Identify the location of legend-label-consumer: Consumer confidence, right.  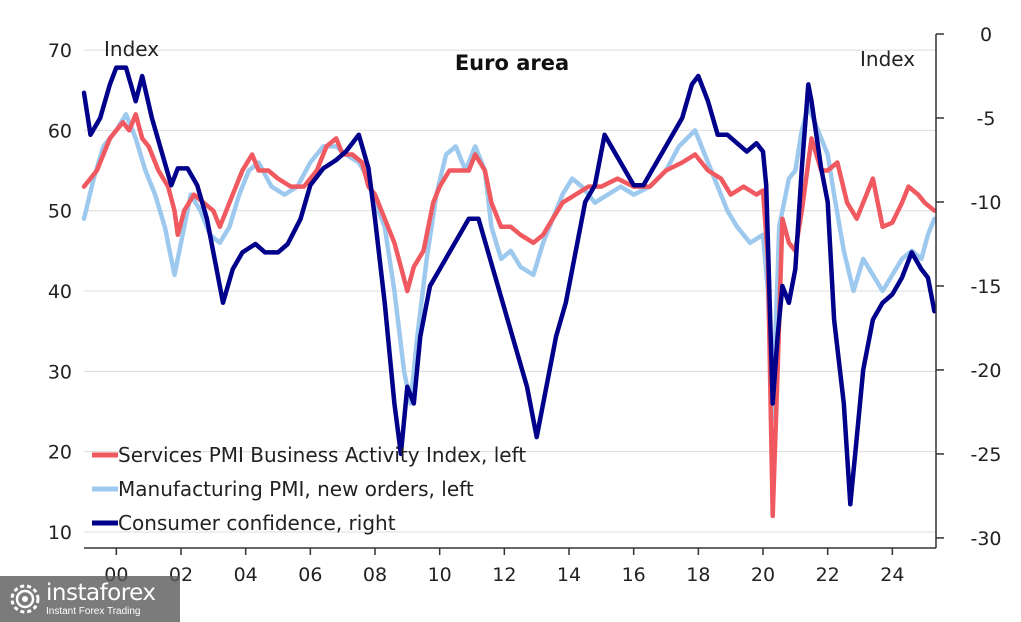
(257, 523).